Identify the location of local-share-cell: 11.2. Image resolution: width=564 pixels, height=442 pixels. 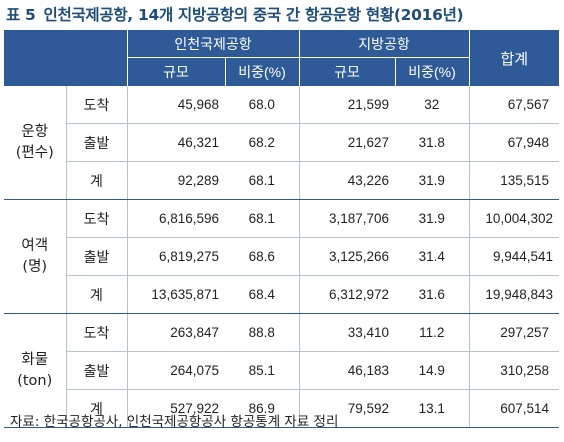
(432, 332).